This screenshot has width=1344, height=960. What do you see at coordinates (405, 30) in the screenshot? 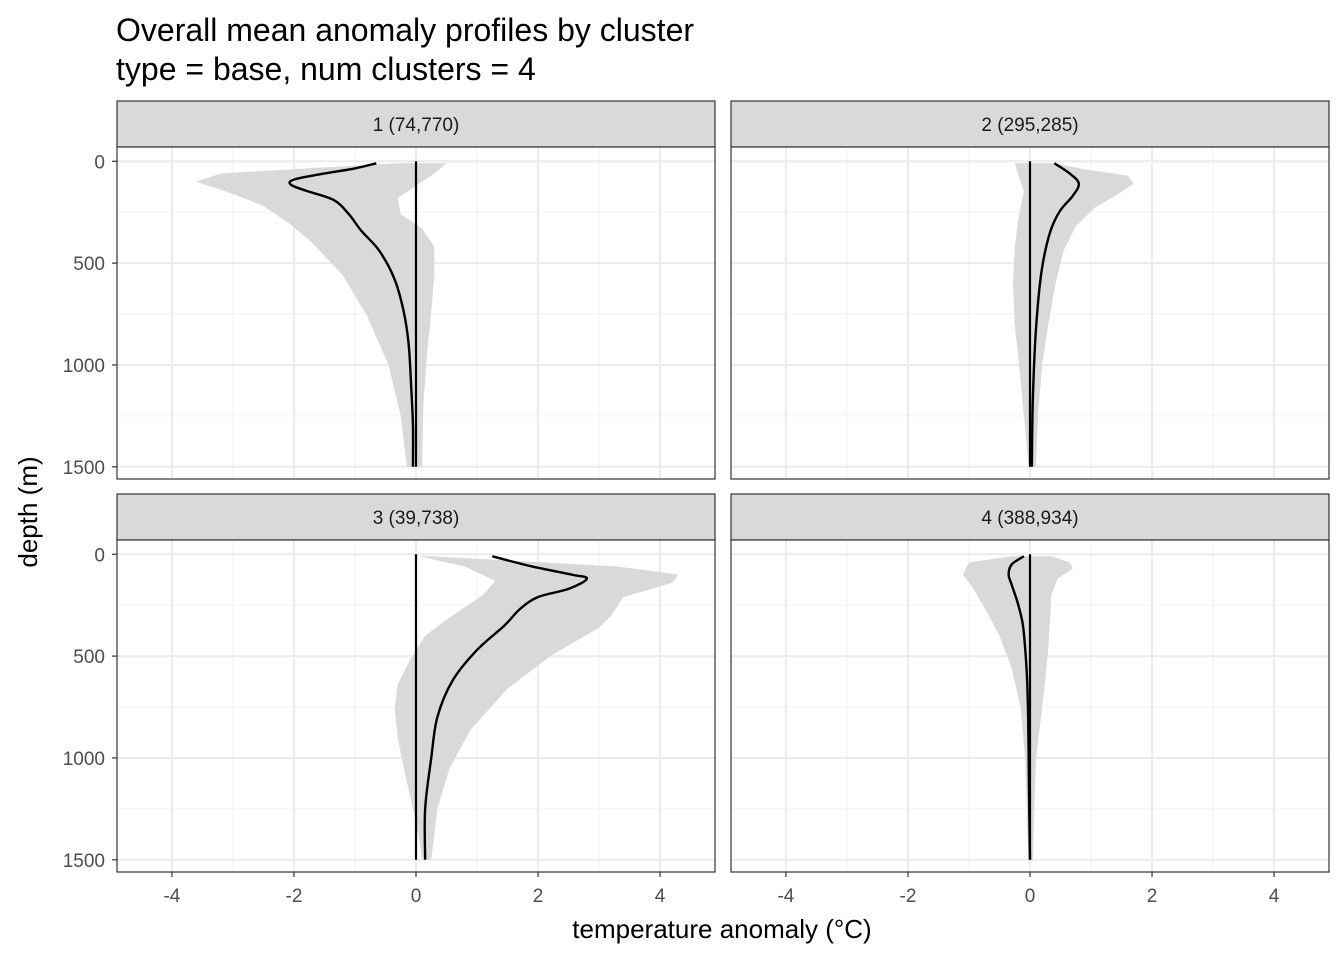
I see `chart-title: Overall mean anomaly profiles by cluster` at bounding box center [405, 30].